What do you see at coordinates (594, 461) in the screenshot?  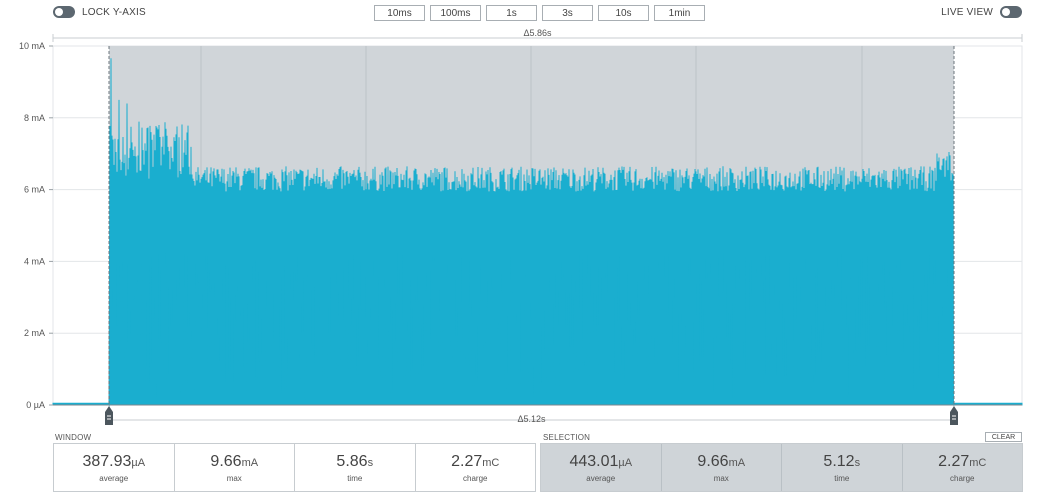 I see `stat-value: 443.01` at bounding box center [594, 461].